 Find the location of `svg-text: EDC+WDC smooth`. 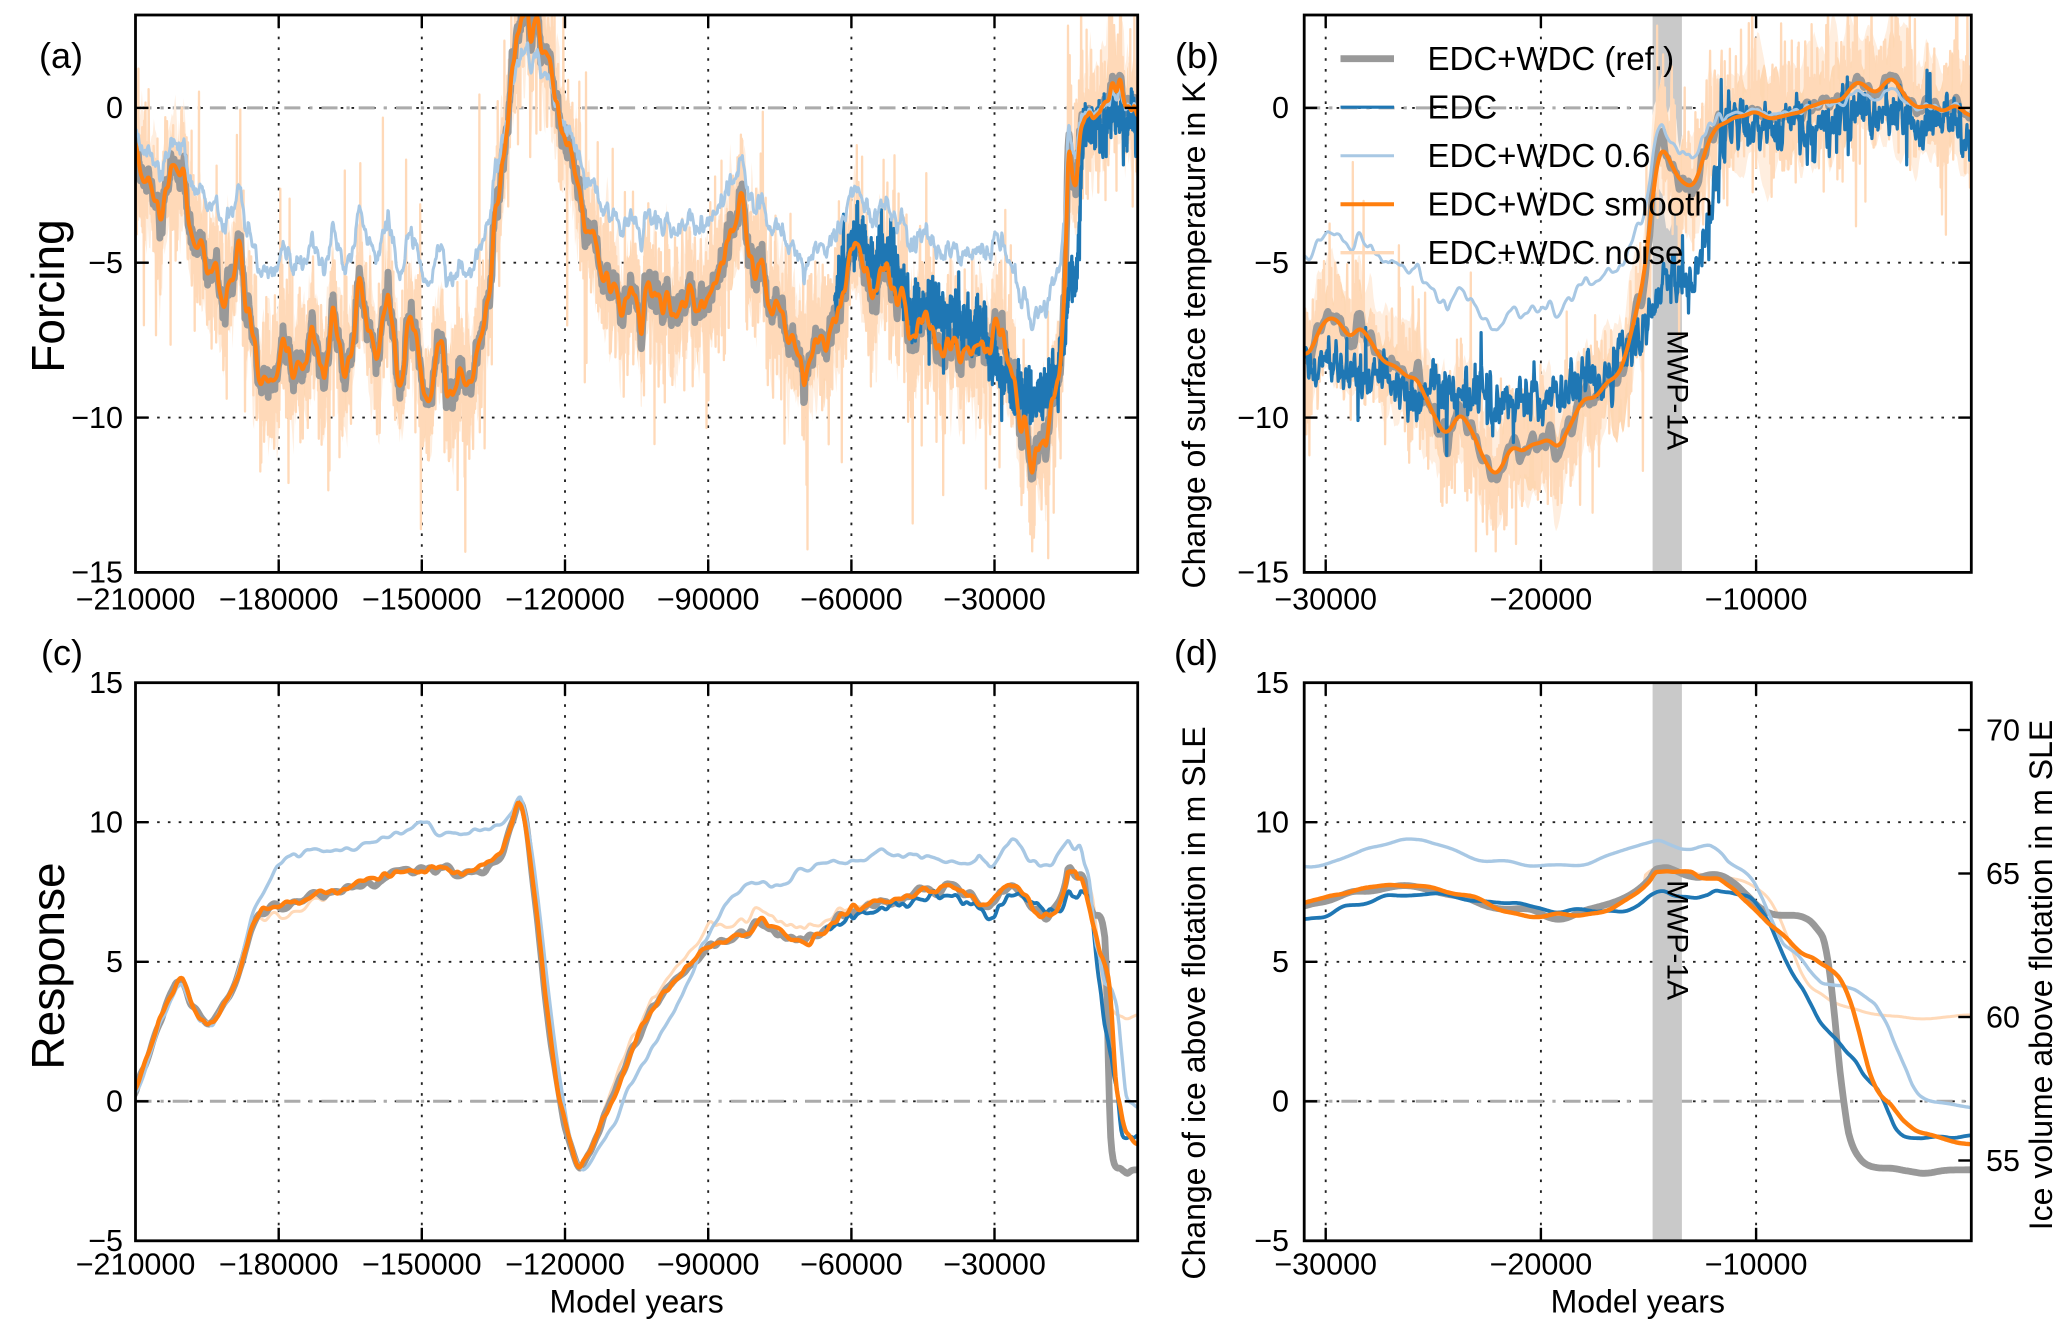

svg-text: EDC+WDC smooth is located at coordinates (1570, 204).